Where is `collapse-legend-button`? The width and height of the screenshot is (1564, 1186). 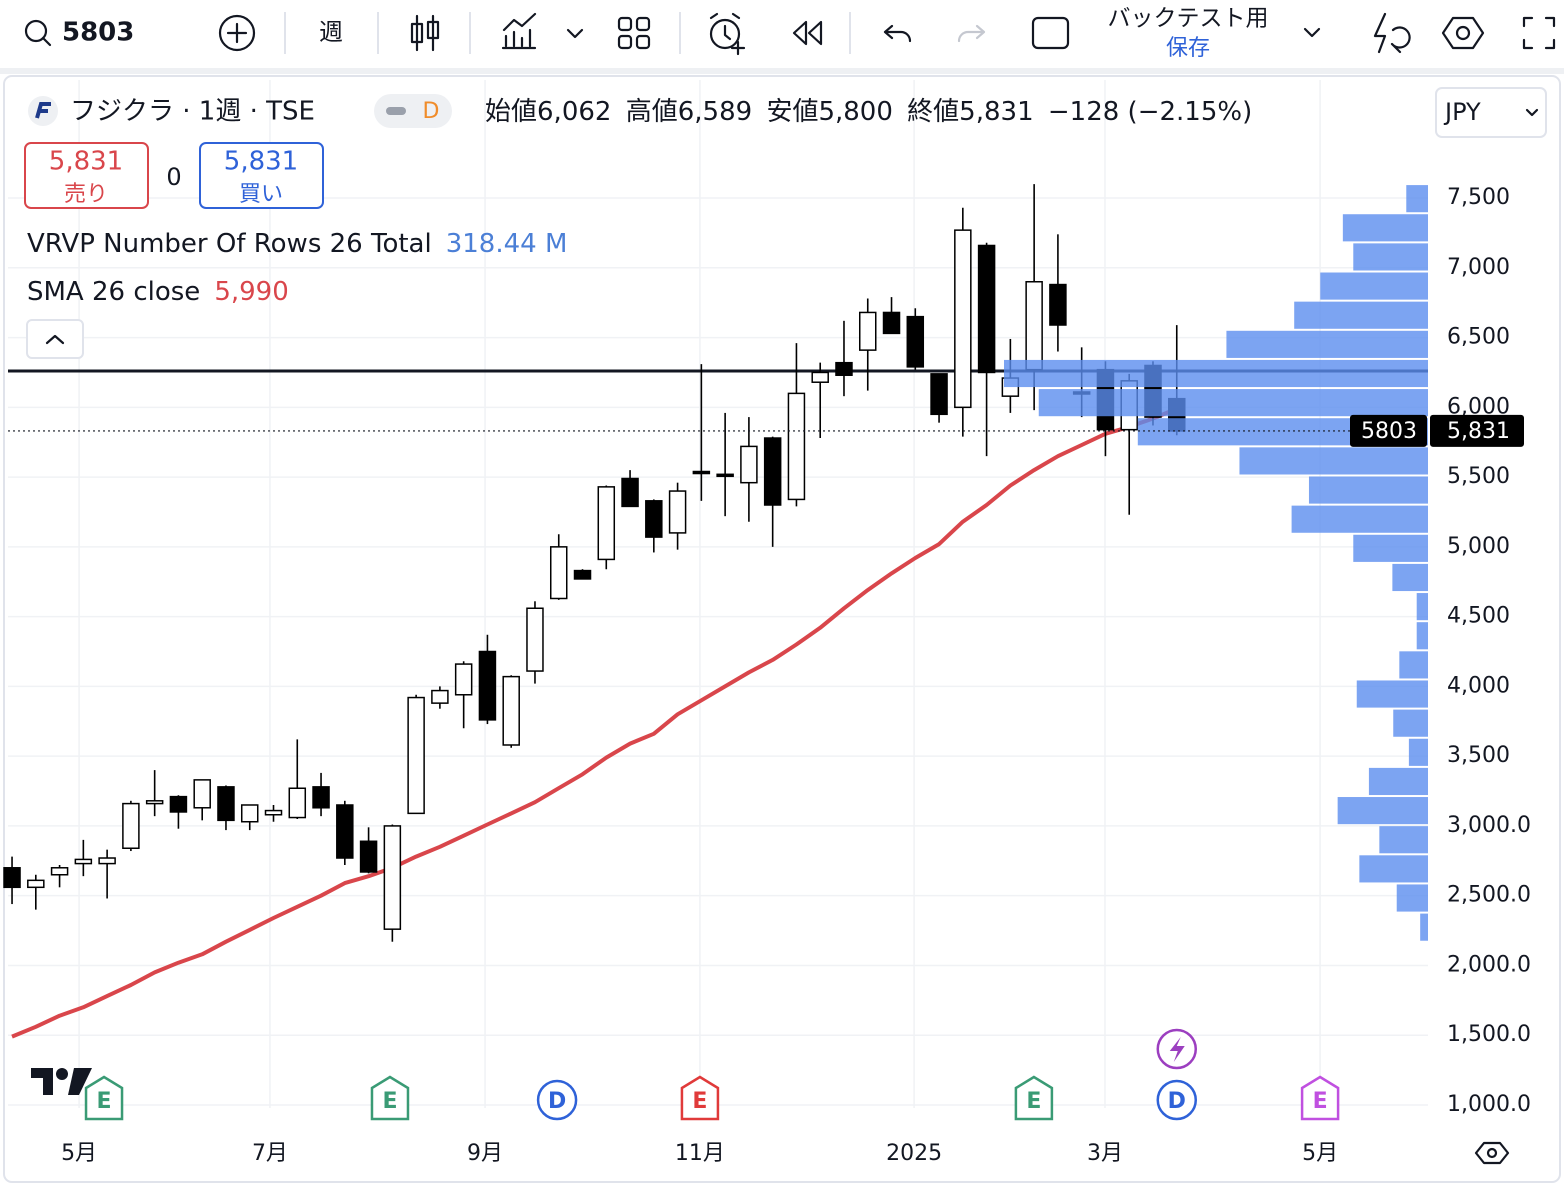 collapse-legend-button is located at coordinates (55, 339).